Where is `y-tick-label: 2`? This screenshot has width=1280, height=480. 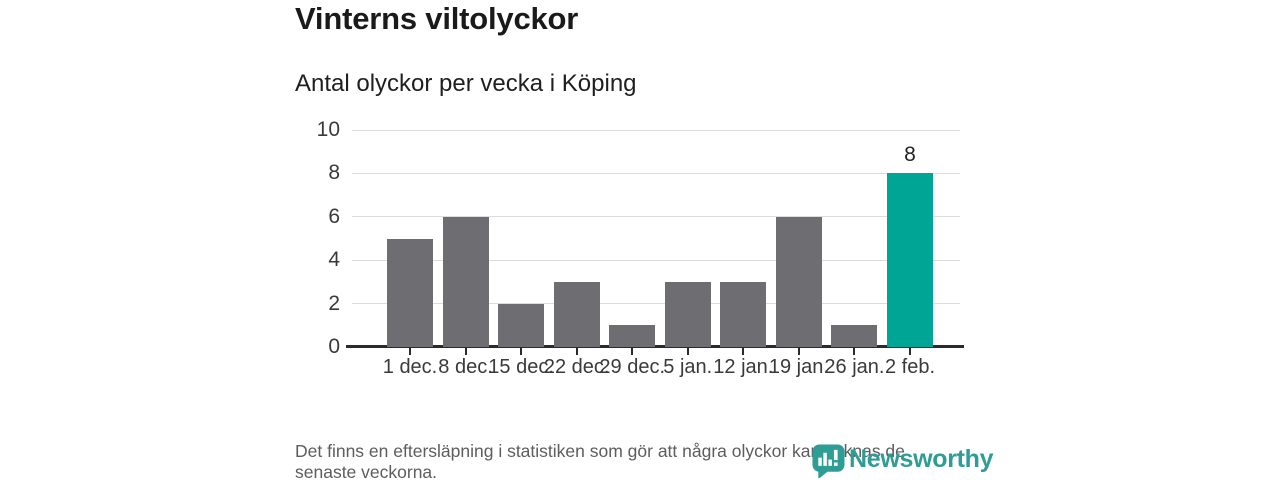
y-tick-label: 2 is located at coordinates (334, 303).